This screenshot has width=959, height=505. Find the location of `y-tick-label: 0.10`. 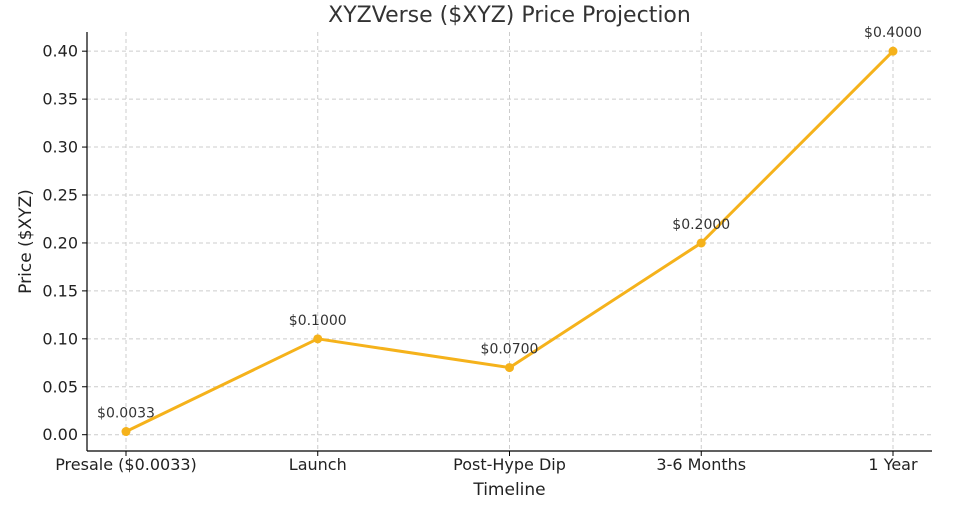

y-tick-label: 0.10 is located at coordinates (60, 338).